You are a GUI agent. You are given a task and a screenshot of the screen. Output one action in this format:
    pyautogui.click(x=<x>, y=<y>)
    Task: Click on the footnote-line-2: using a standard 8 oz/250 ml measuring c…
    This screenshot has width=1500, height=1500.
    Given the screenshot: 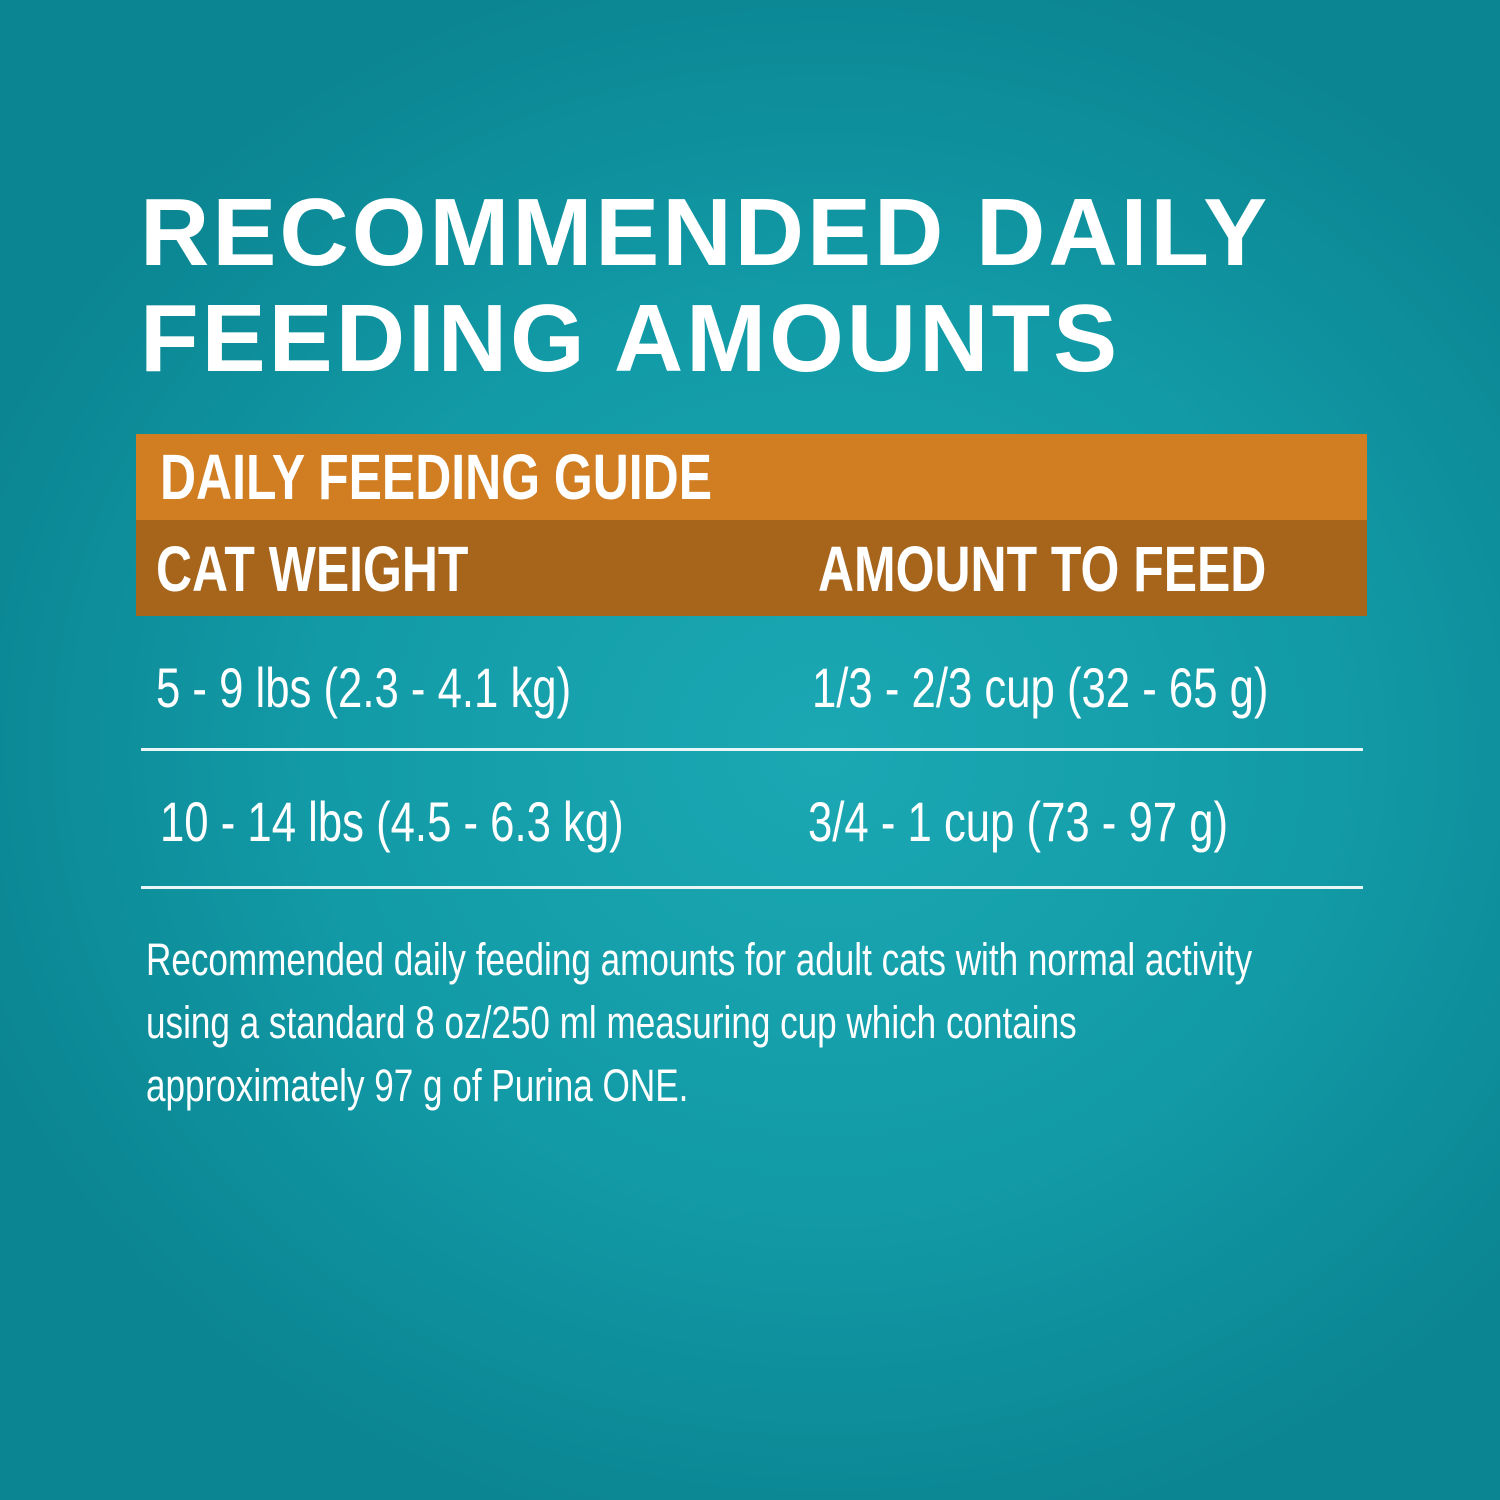 What is the action you would take?
    pyautogui.click(x=611, y=1022)
    